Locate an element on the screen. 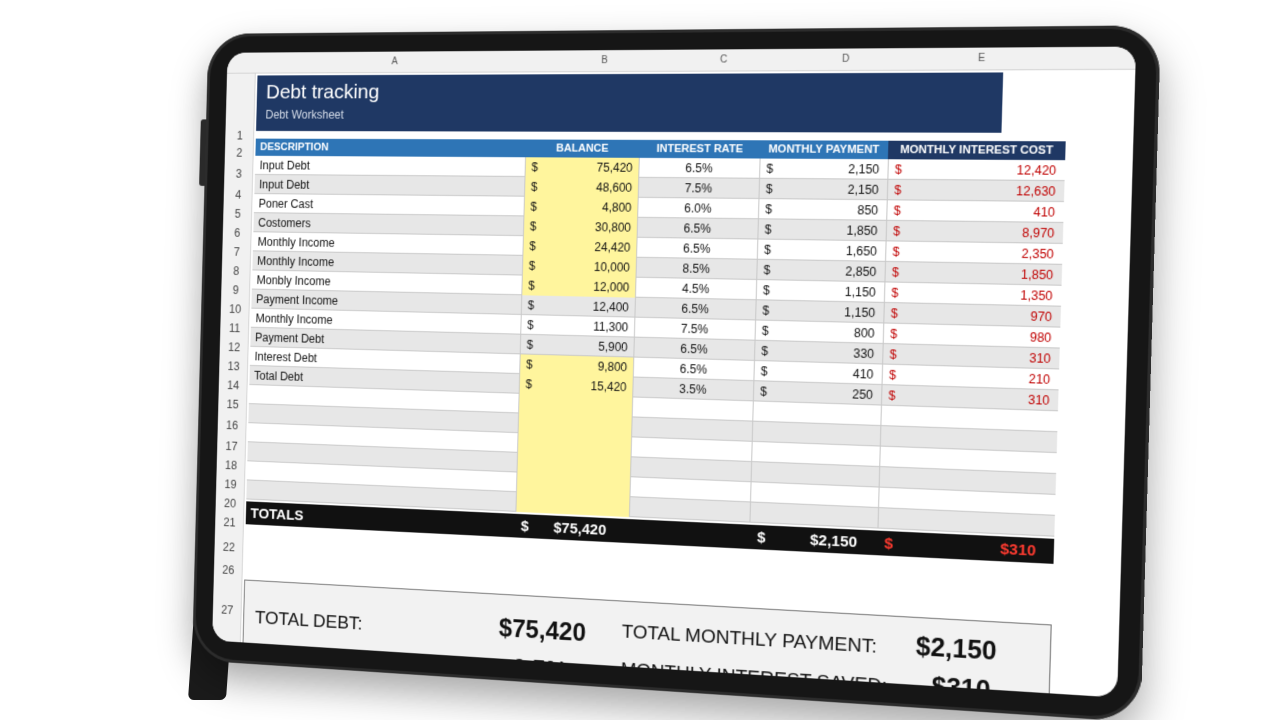 This screenshot has width=1280, height=720. column-header-a: A is located at coordinates (394, 62).